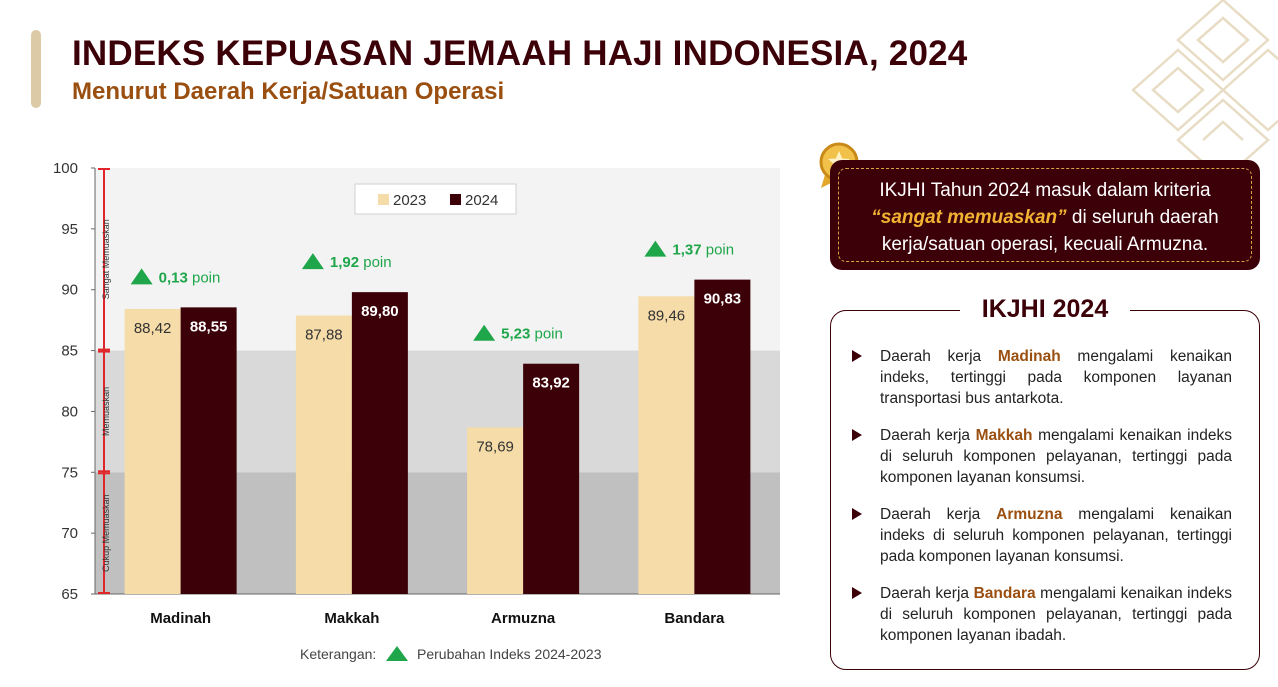 This screenshot has height=687, width=1278. I want to click on chart-note: Keterangan: Perubahan Indeks 2024-2023, so click(451, 654).